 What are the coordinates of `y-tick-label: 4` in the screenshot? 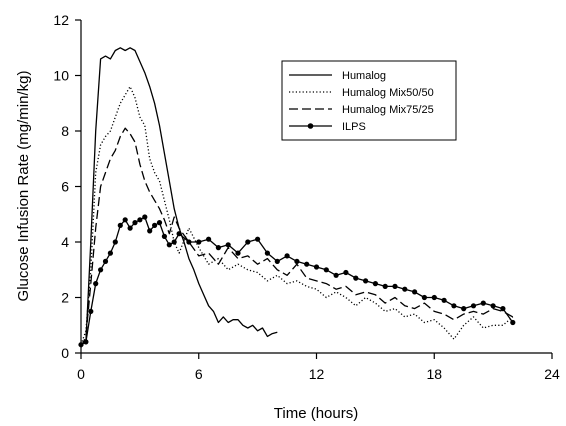 It's located at (65, 242).